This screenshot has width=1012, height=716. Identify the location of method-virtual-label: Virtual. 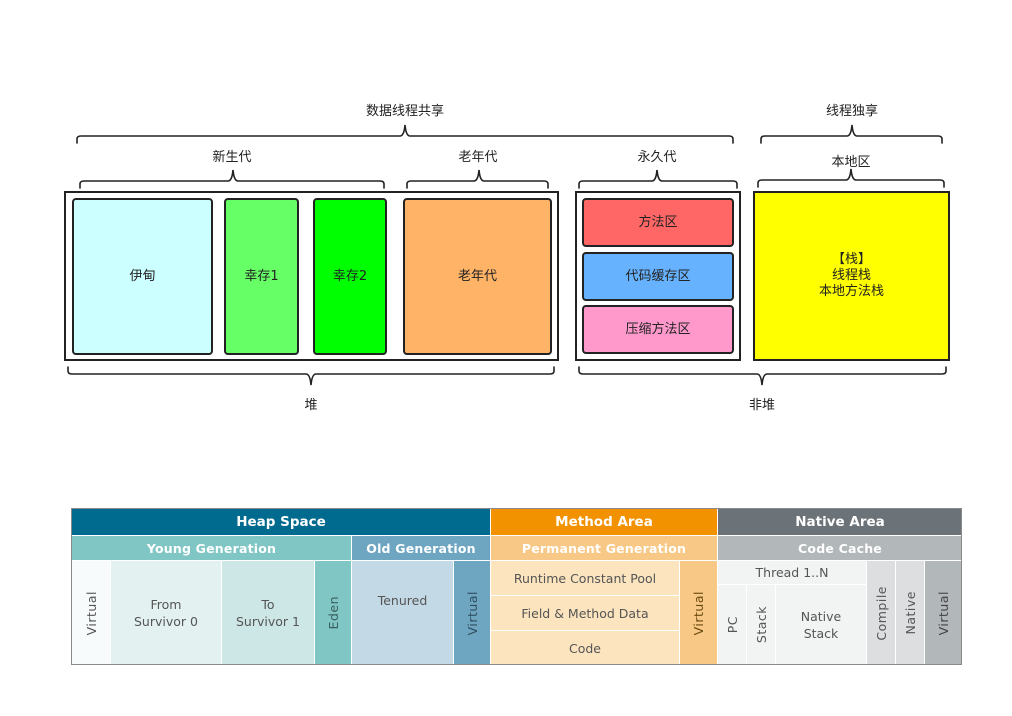
(698, 613).